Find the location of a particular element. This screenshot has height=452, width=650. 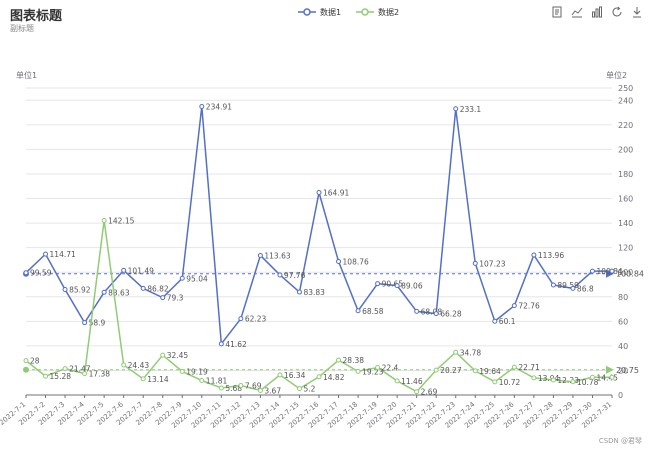

y-right-tick-label: 60 is located at coordinates (623, 321).